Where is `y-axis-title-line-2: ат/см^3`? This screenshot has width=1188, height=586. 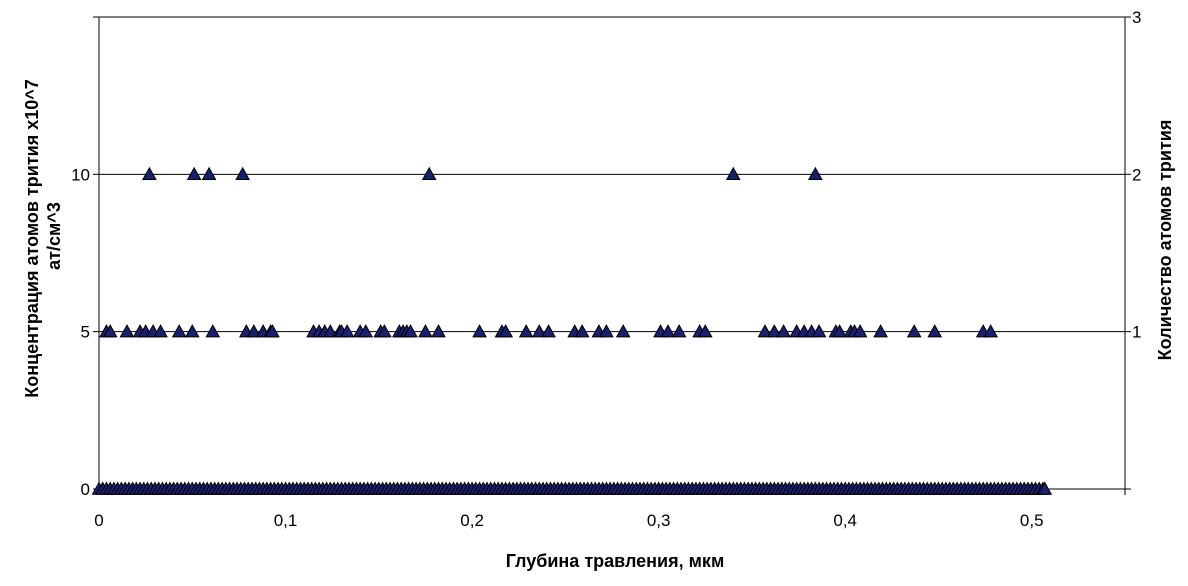 y-axis-title-line-2: ат/см^3 is located at coordinates (54, 236).